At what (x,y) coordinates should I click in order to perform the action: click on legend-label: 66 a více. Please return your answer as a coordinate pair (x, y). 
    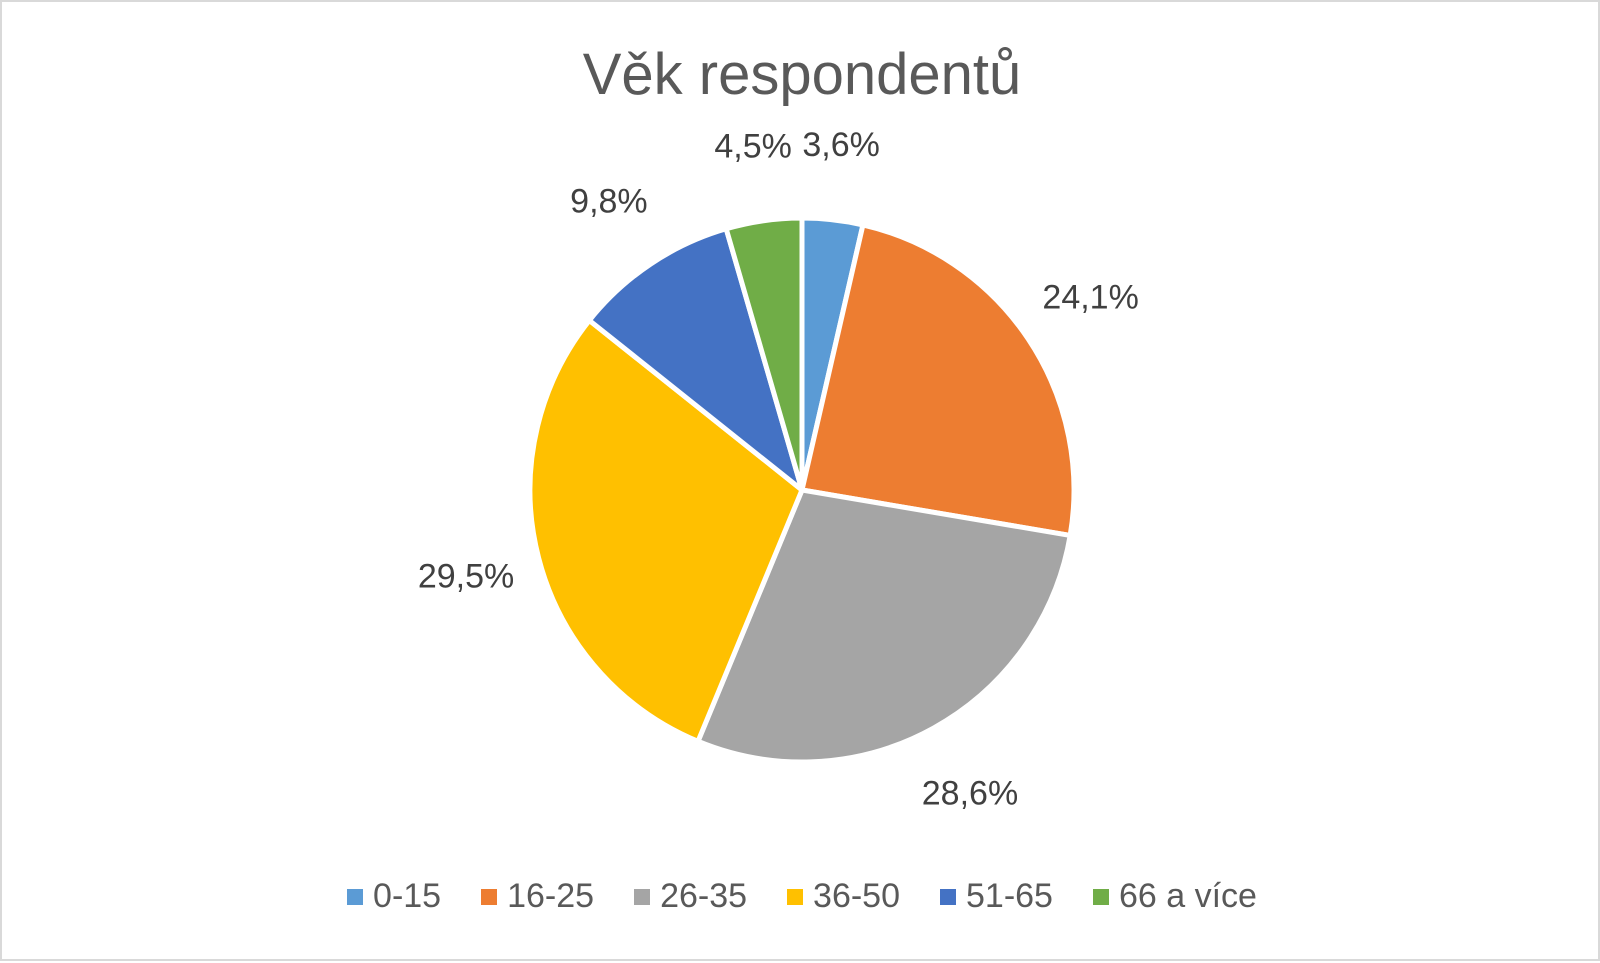
    Looking at the image, I should click on (1187, 896).